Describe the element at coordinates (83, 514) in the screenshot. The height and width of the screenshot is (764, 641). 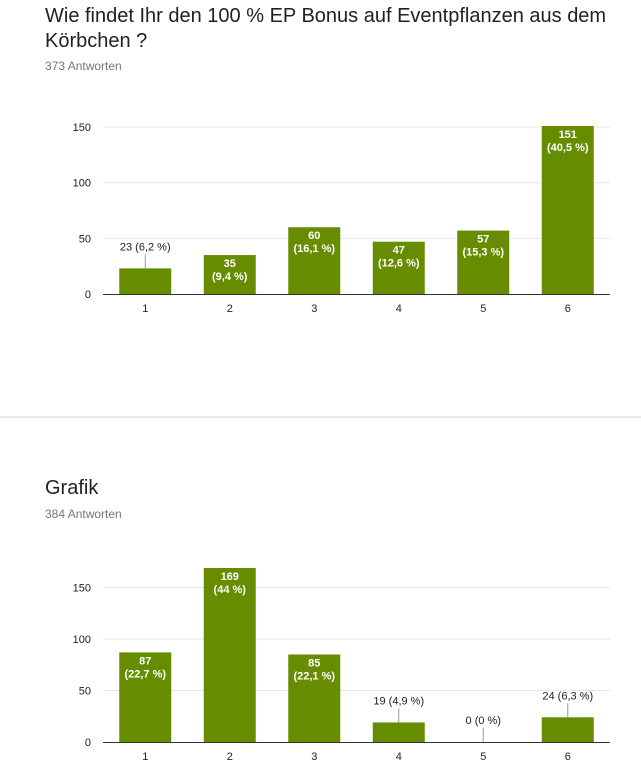
I see `response-count: 384 Antworten` at that location.